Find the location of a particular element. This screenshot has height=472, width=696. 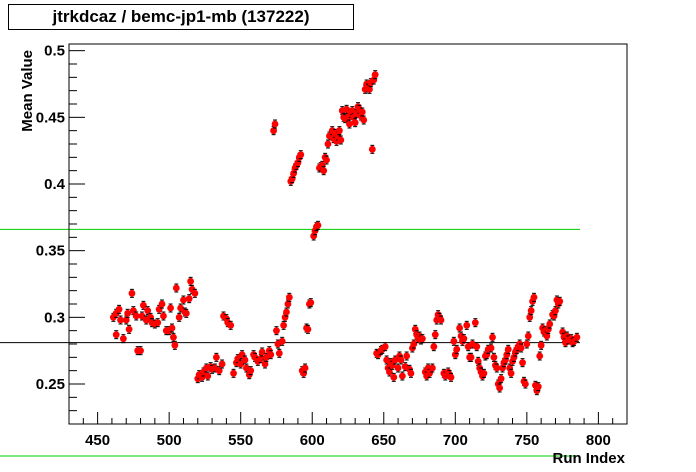

y-tick-label: 0.3 is located at coordinates (54, 317).